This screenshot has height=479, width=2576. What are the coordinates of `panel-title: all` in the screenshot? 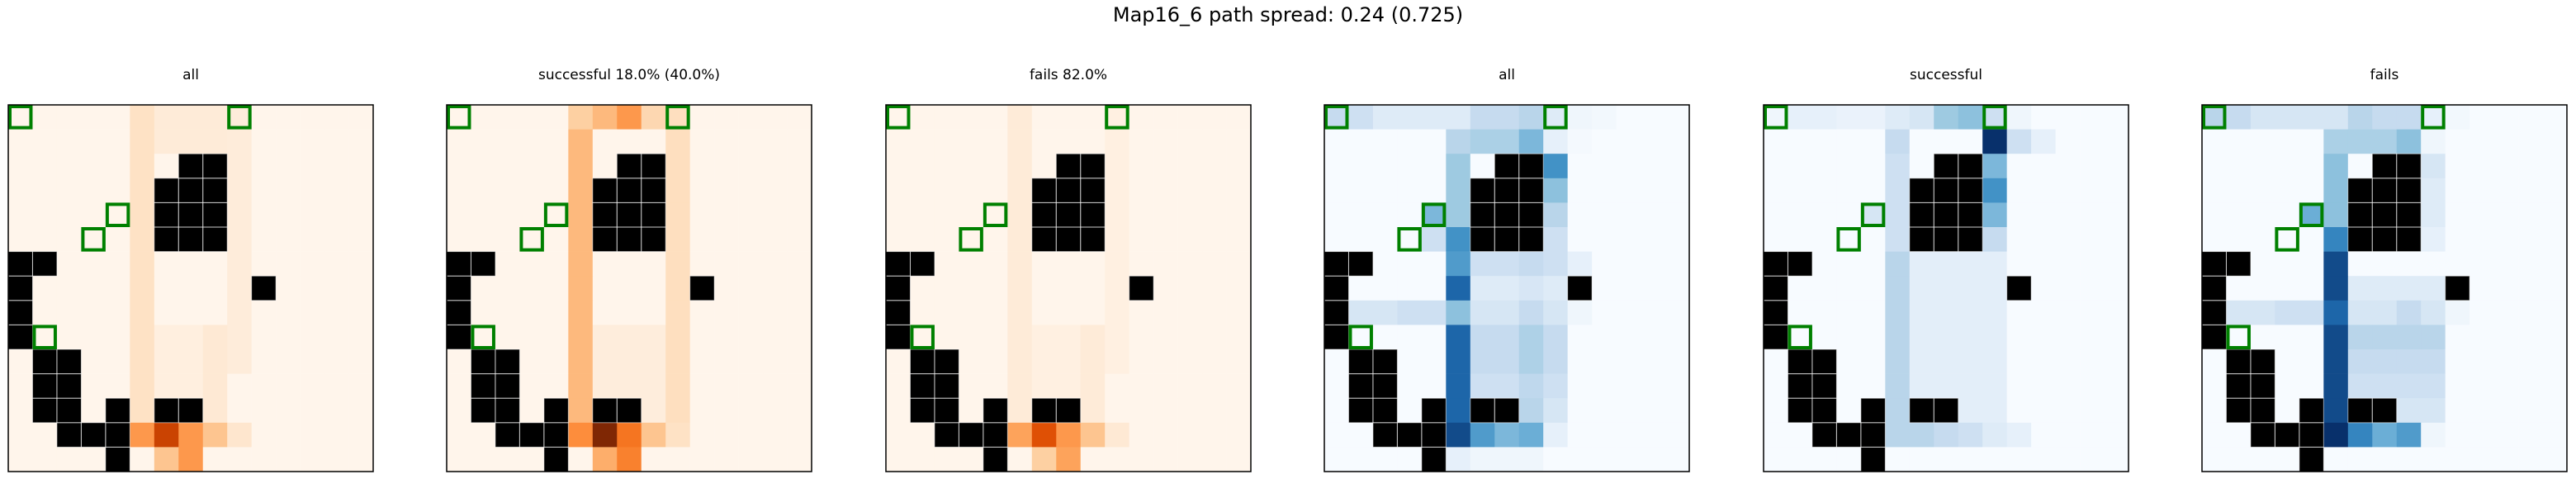 It's located at (1507, 75).